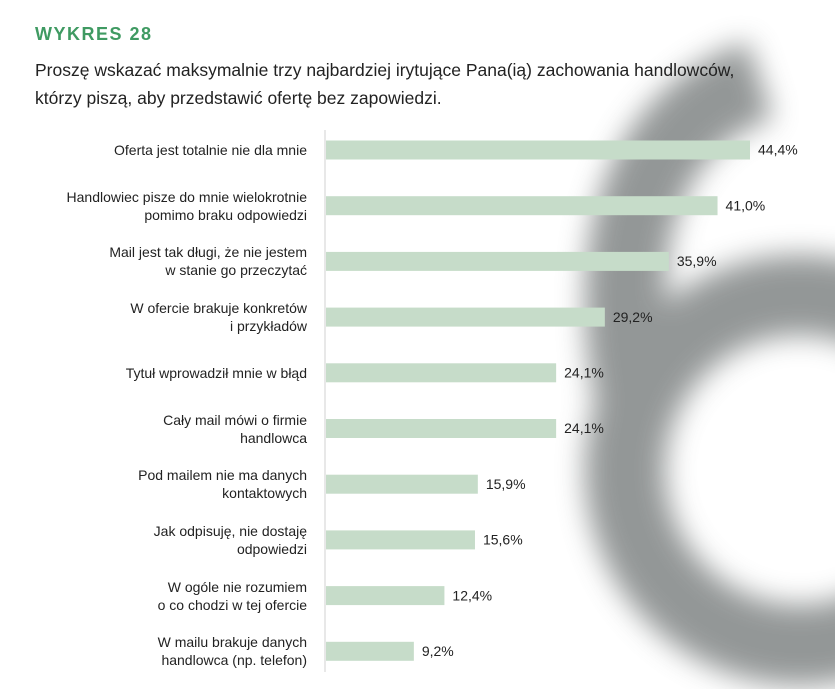  What do you see at coordinates (472, 595) in the screenshot?
I see `value-label: 12,4%` at bounding box center [472, 595].